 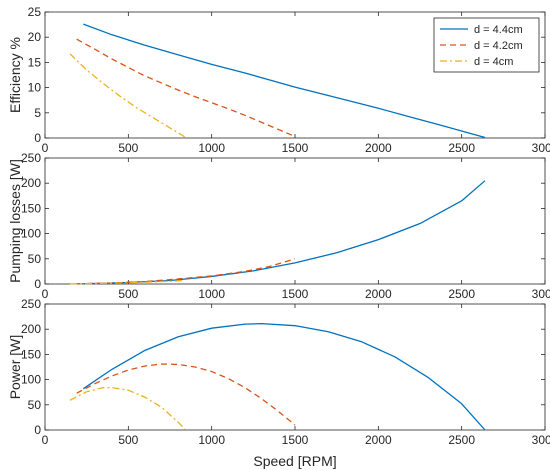 What do you see at coordinates (15, 367) in the screenshot?
I see `y-axis-label: Power [W]` at bounding box center [15, 367].